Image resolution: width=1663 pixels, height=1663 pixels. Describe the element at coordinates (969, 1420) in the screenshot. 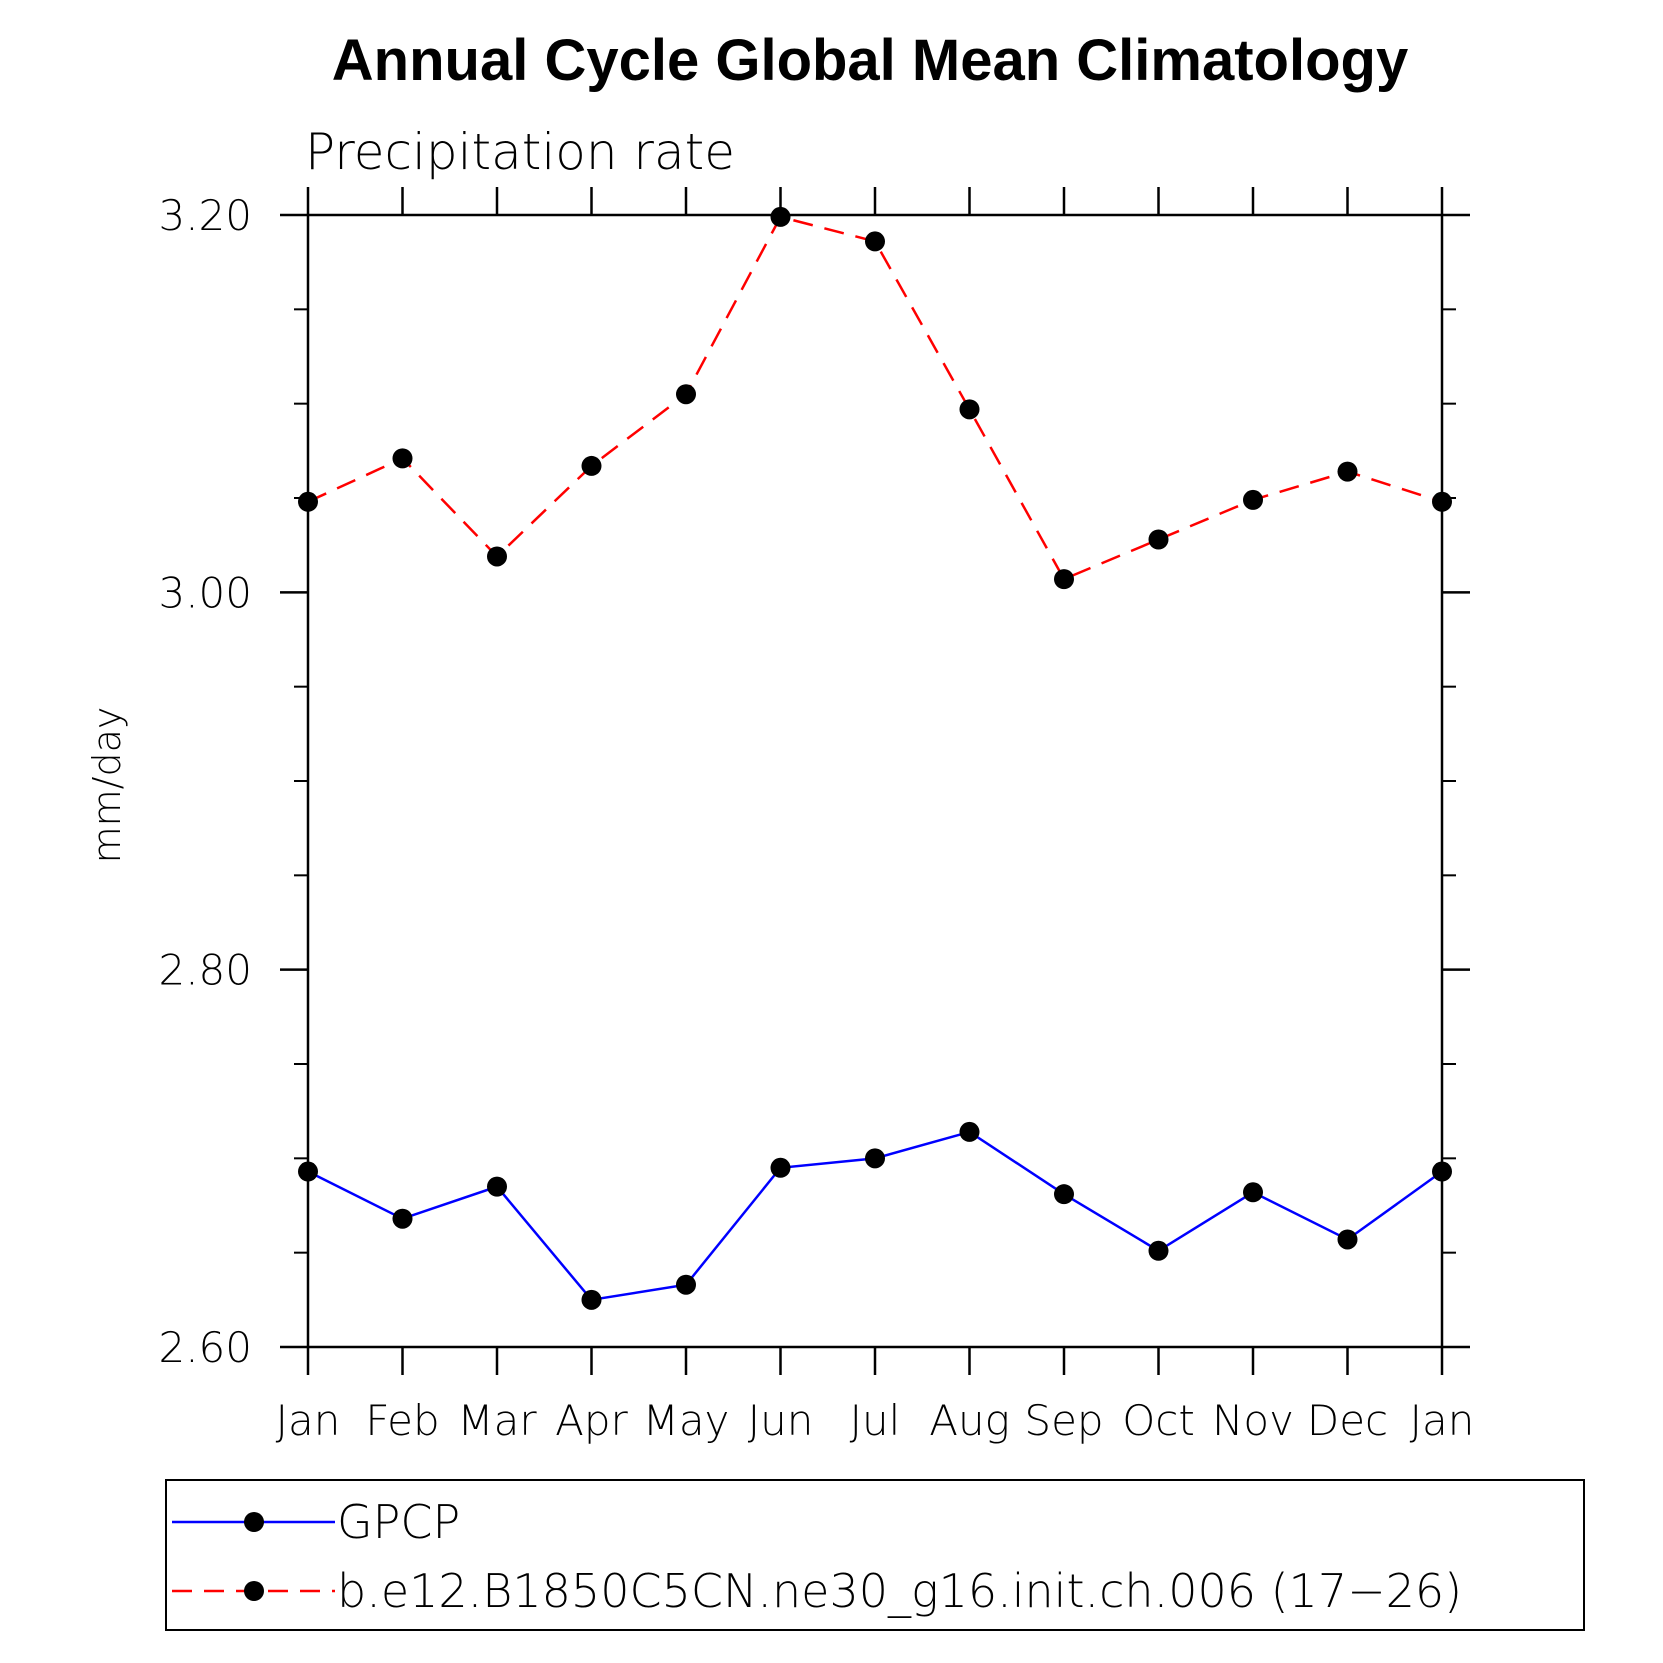

I see `x-tick-label: Aug` at that location.